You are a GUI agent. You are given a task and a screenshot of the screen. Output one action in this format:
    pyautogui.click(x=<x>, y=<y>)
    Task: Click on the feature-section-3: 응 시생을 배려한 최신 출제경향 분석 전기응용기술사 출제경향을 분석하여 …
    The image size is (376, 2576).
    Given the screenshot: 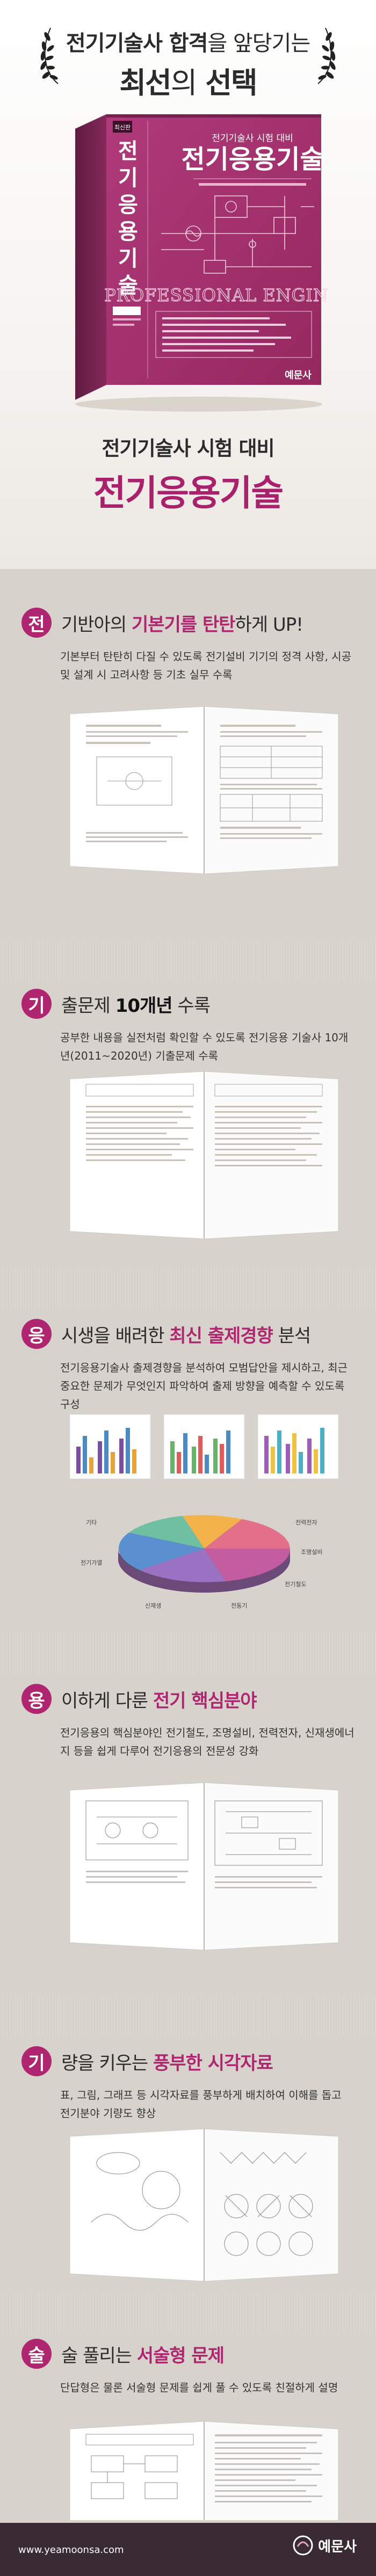 What is the action you would take?
    pyautogui.click(x=188, y=1484)
    